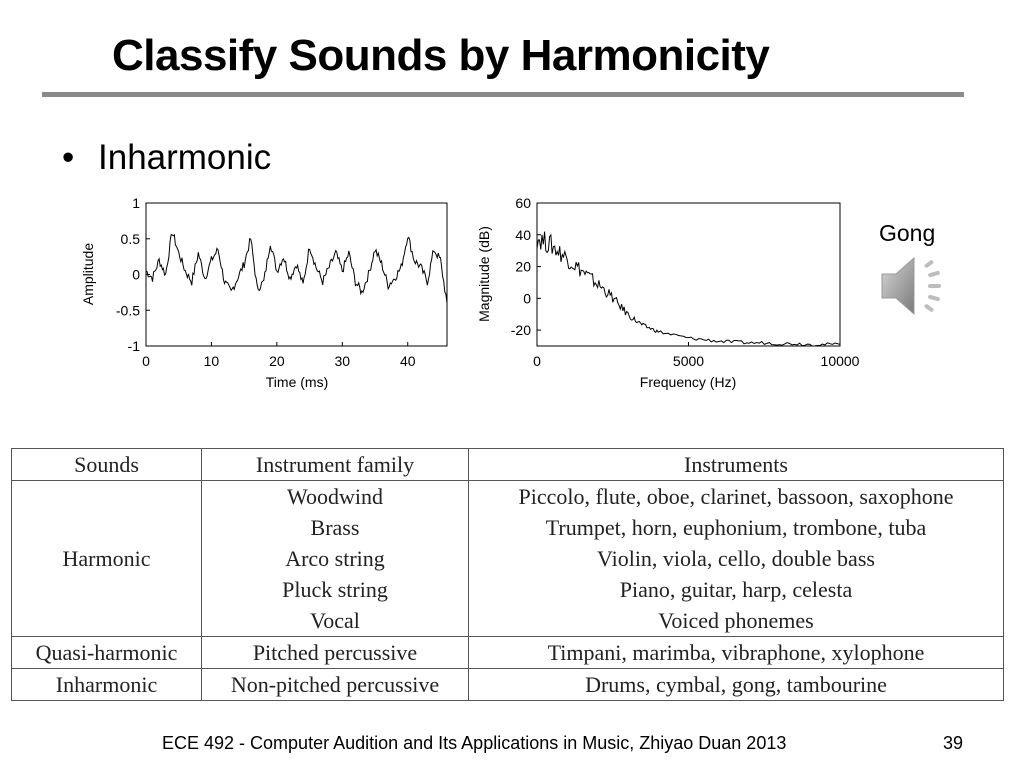 The image size is (1024, 768). I want to click on cell-instruments-inharmonic: Drums, cymbal, gong, tambourine, so click(736, 684).